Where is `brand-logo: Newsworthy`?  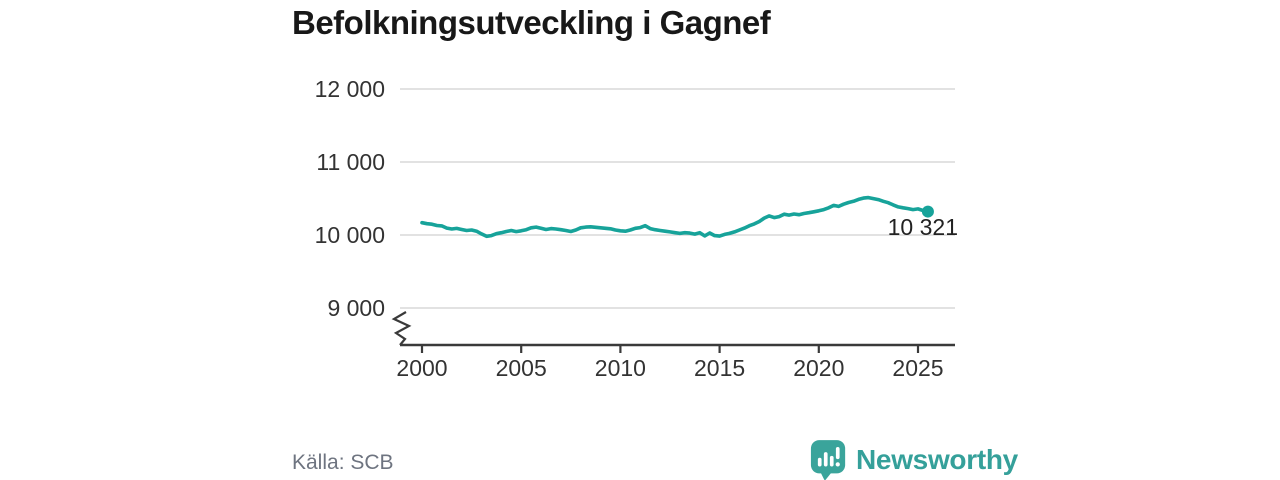
brand-logo: Newsworthy is located at coordinates (914, 460).